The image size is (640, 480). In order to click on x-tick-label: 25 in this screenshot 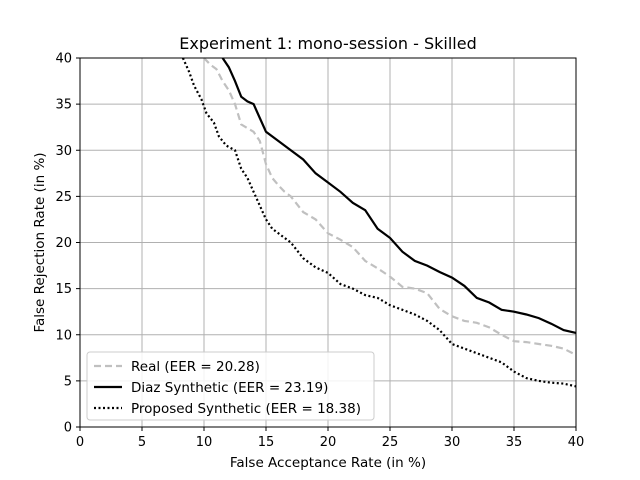, I will do `click(390, 442)`.